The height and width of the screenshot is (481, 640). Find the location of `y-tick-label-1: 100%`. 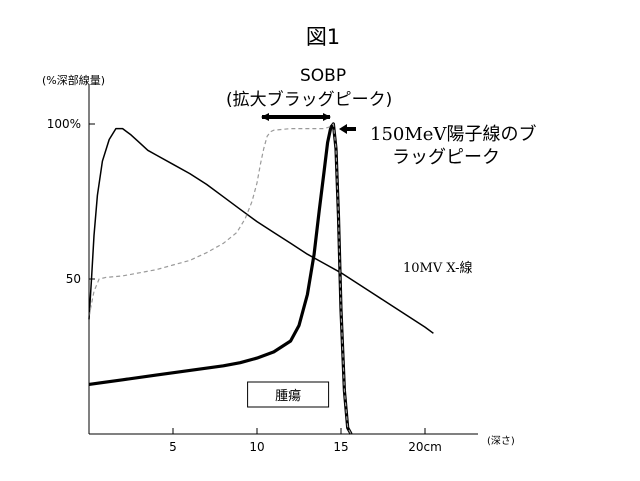

y-tick-label-1: 100% is located at coordinates (64, 124).